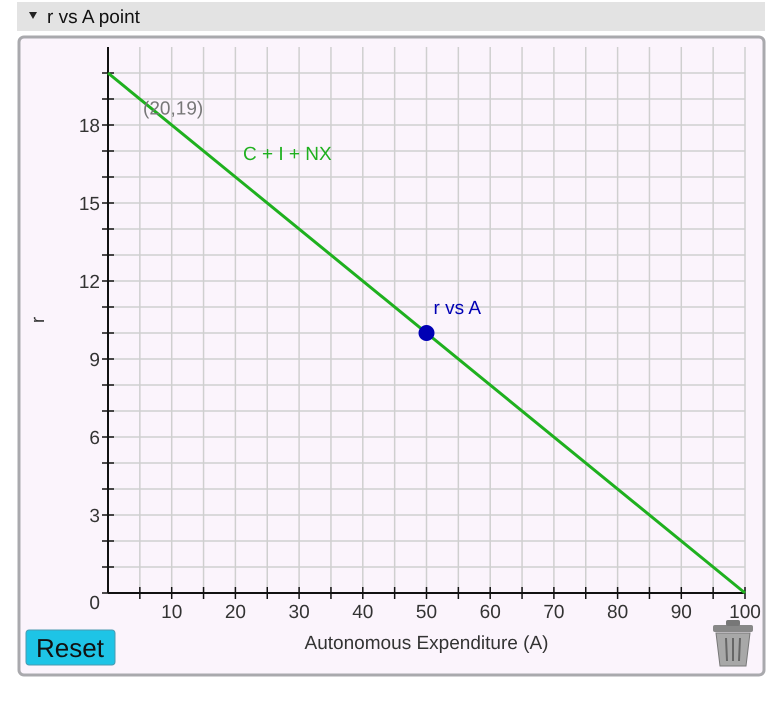  What do you see at coordinates (458, 308) in the screenshot?
I see `series-label: r vs A` at bounding box center [458, 308].